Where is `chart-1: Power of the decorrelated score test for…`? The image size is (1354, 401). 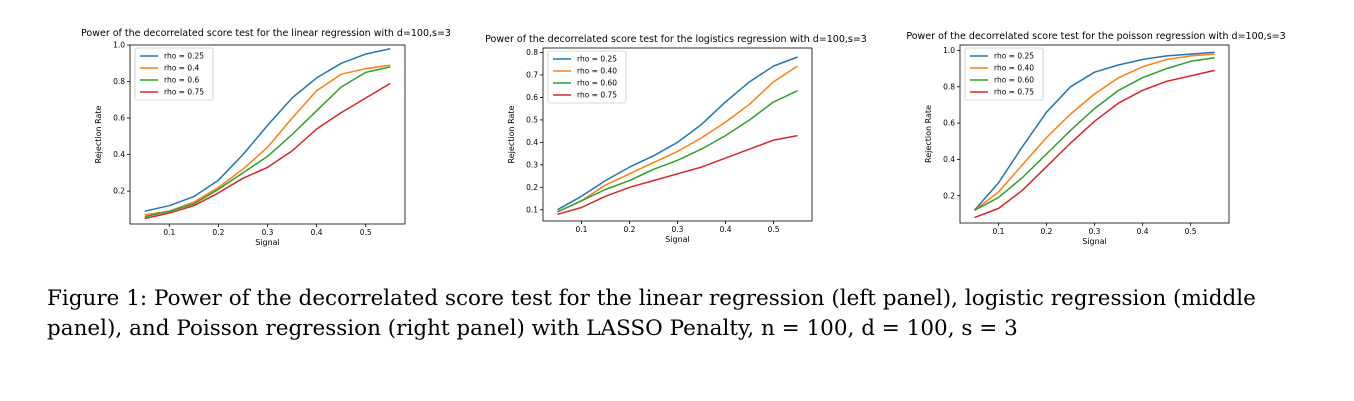
chart-1: Power of the decorrelated score test for… is located at coordinates (266, 137).